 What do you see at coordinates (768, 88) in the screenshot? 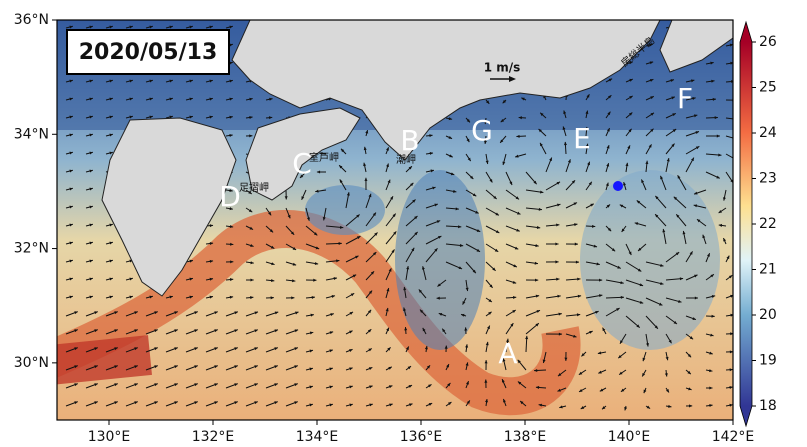
I see `colorbar-tick-label: 25` at bounding box center [768, 88].